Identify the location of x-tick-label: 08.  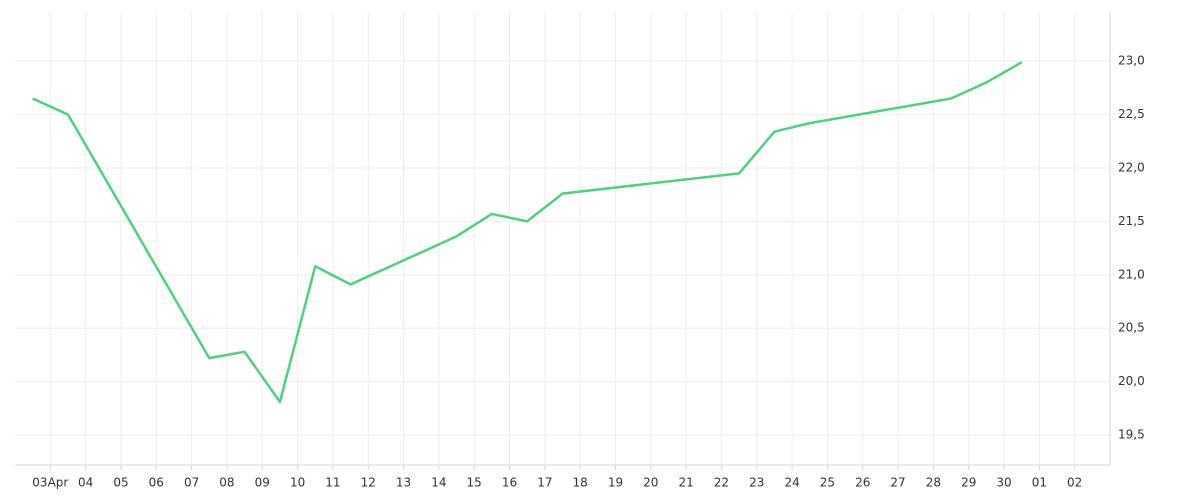
(226, 483).